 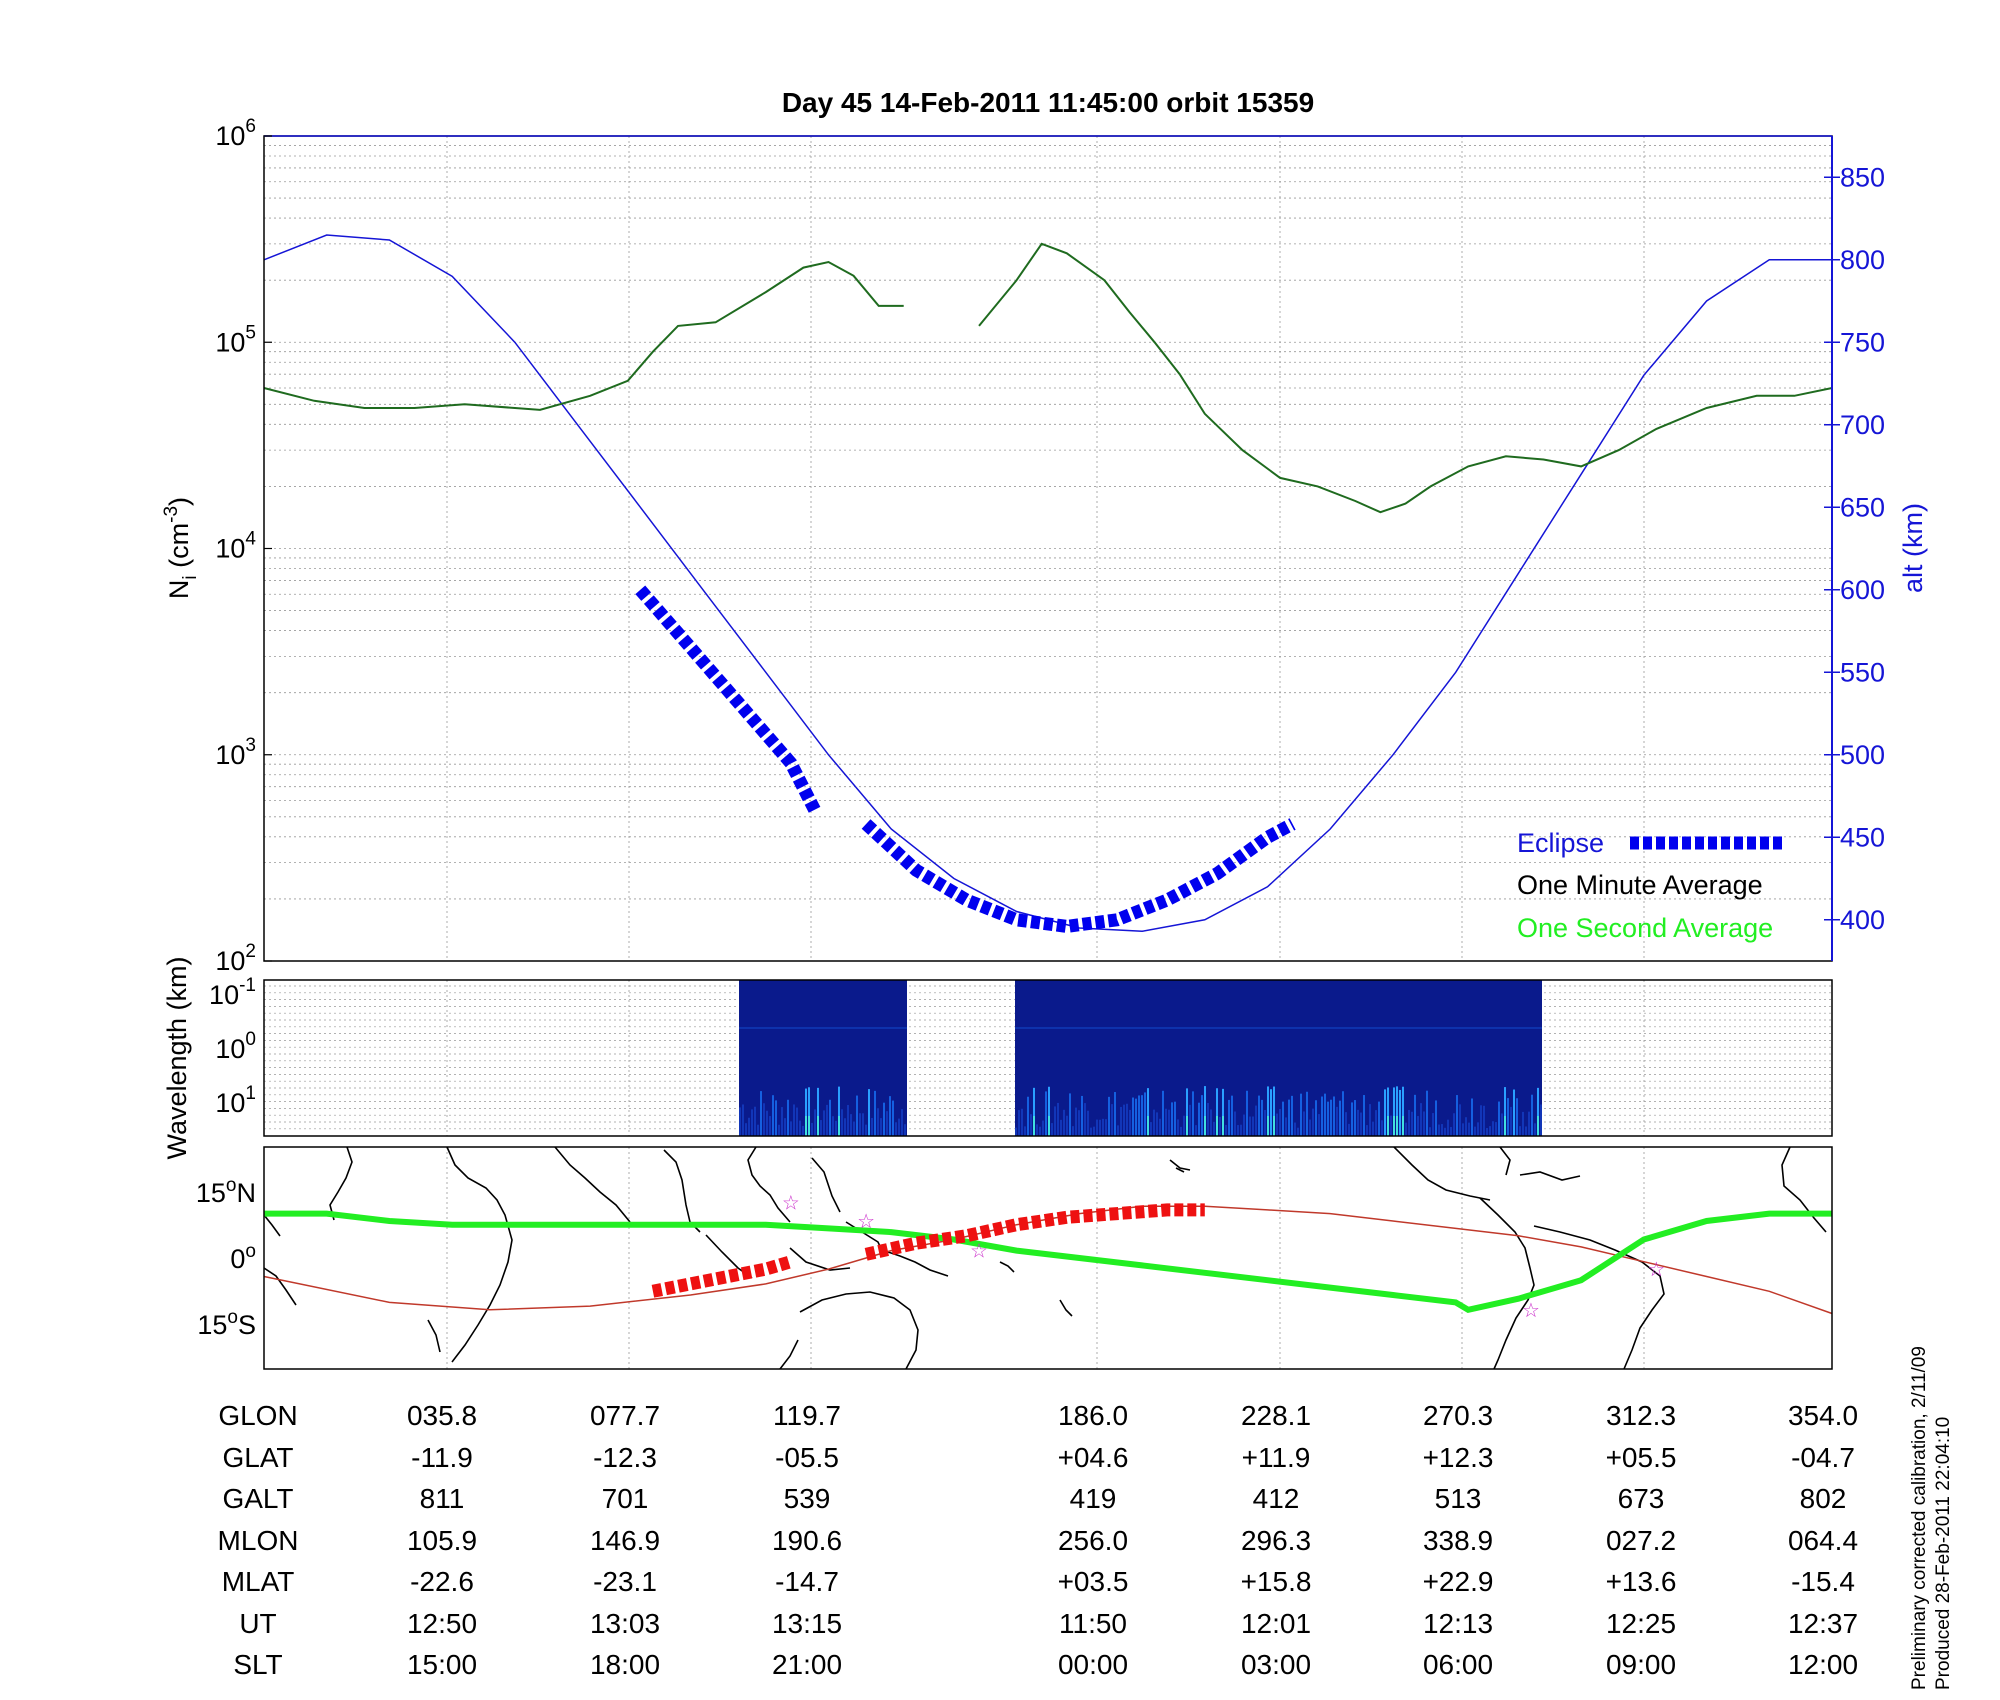 I want to click on legend-second-label: One Second Average, so click(x=1645, y=928).